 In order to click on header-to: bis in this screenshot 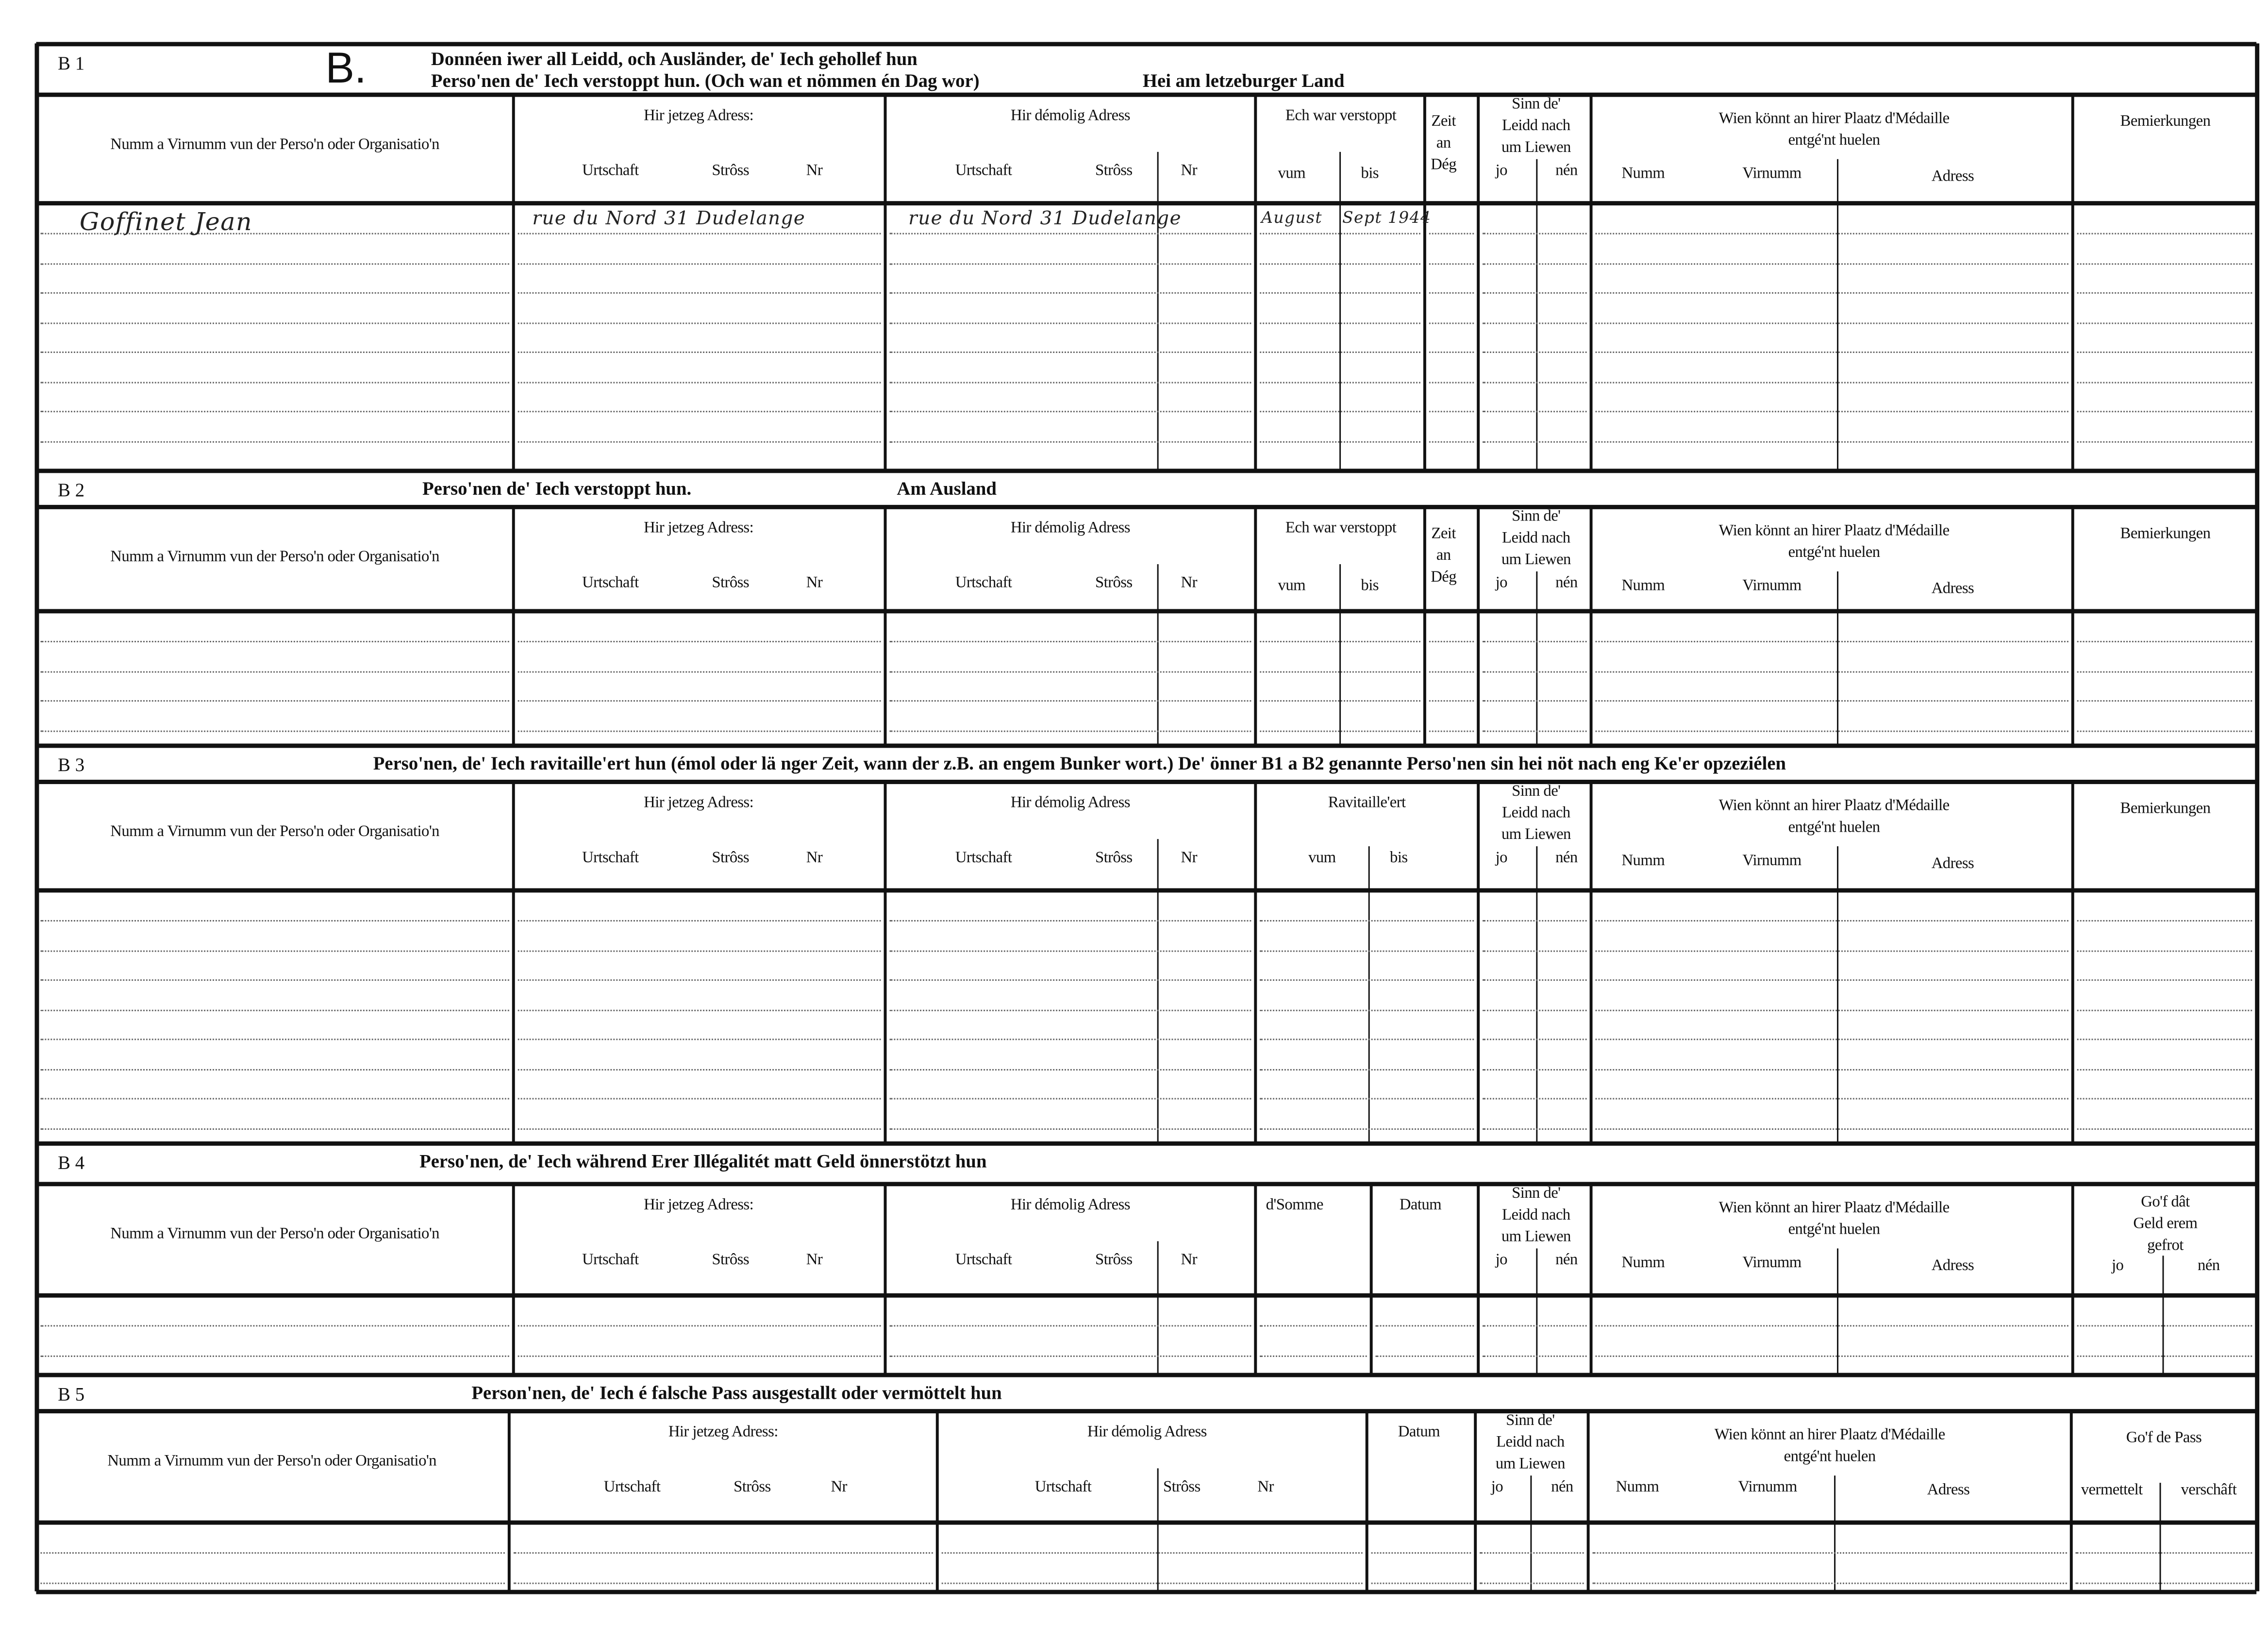, I will do `click(1399, 858)`.